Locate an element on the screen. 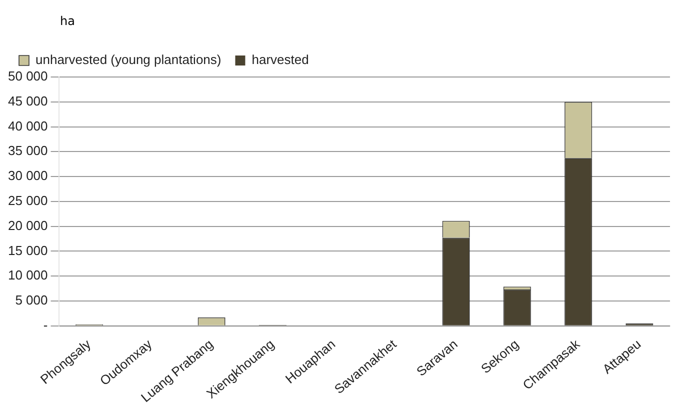  y-axis-title: ha is located at coordinates (67, 21).